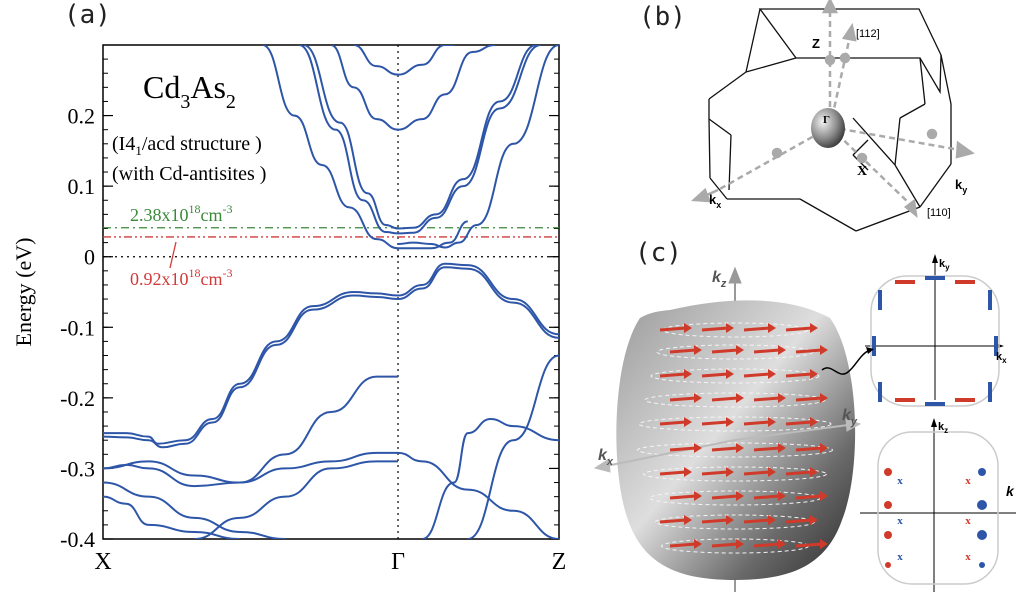 This screenshot has height=592, width=1016. Describe the element at coordinates (331, 242) in the screenshot. I see `reference-lines` at that location.